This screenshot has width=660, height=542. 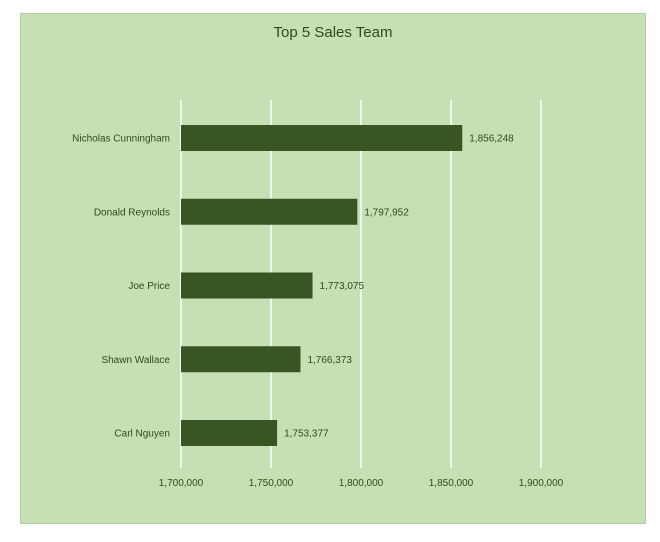 I want to click on data-label: 1,797,952, so click(x=386, y=212).